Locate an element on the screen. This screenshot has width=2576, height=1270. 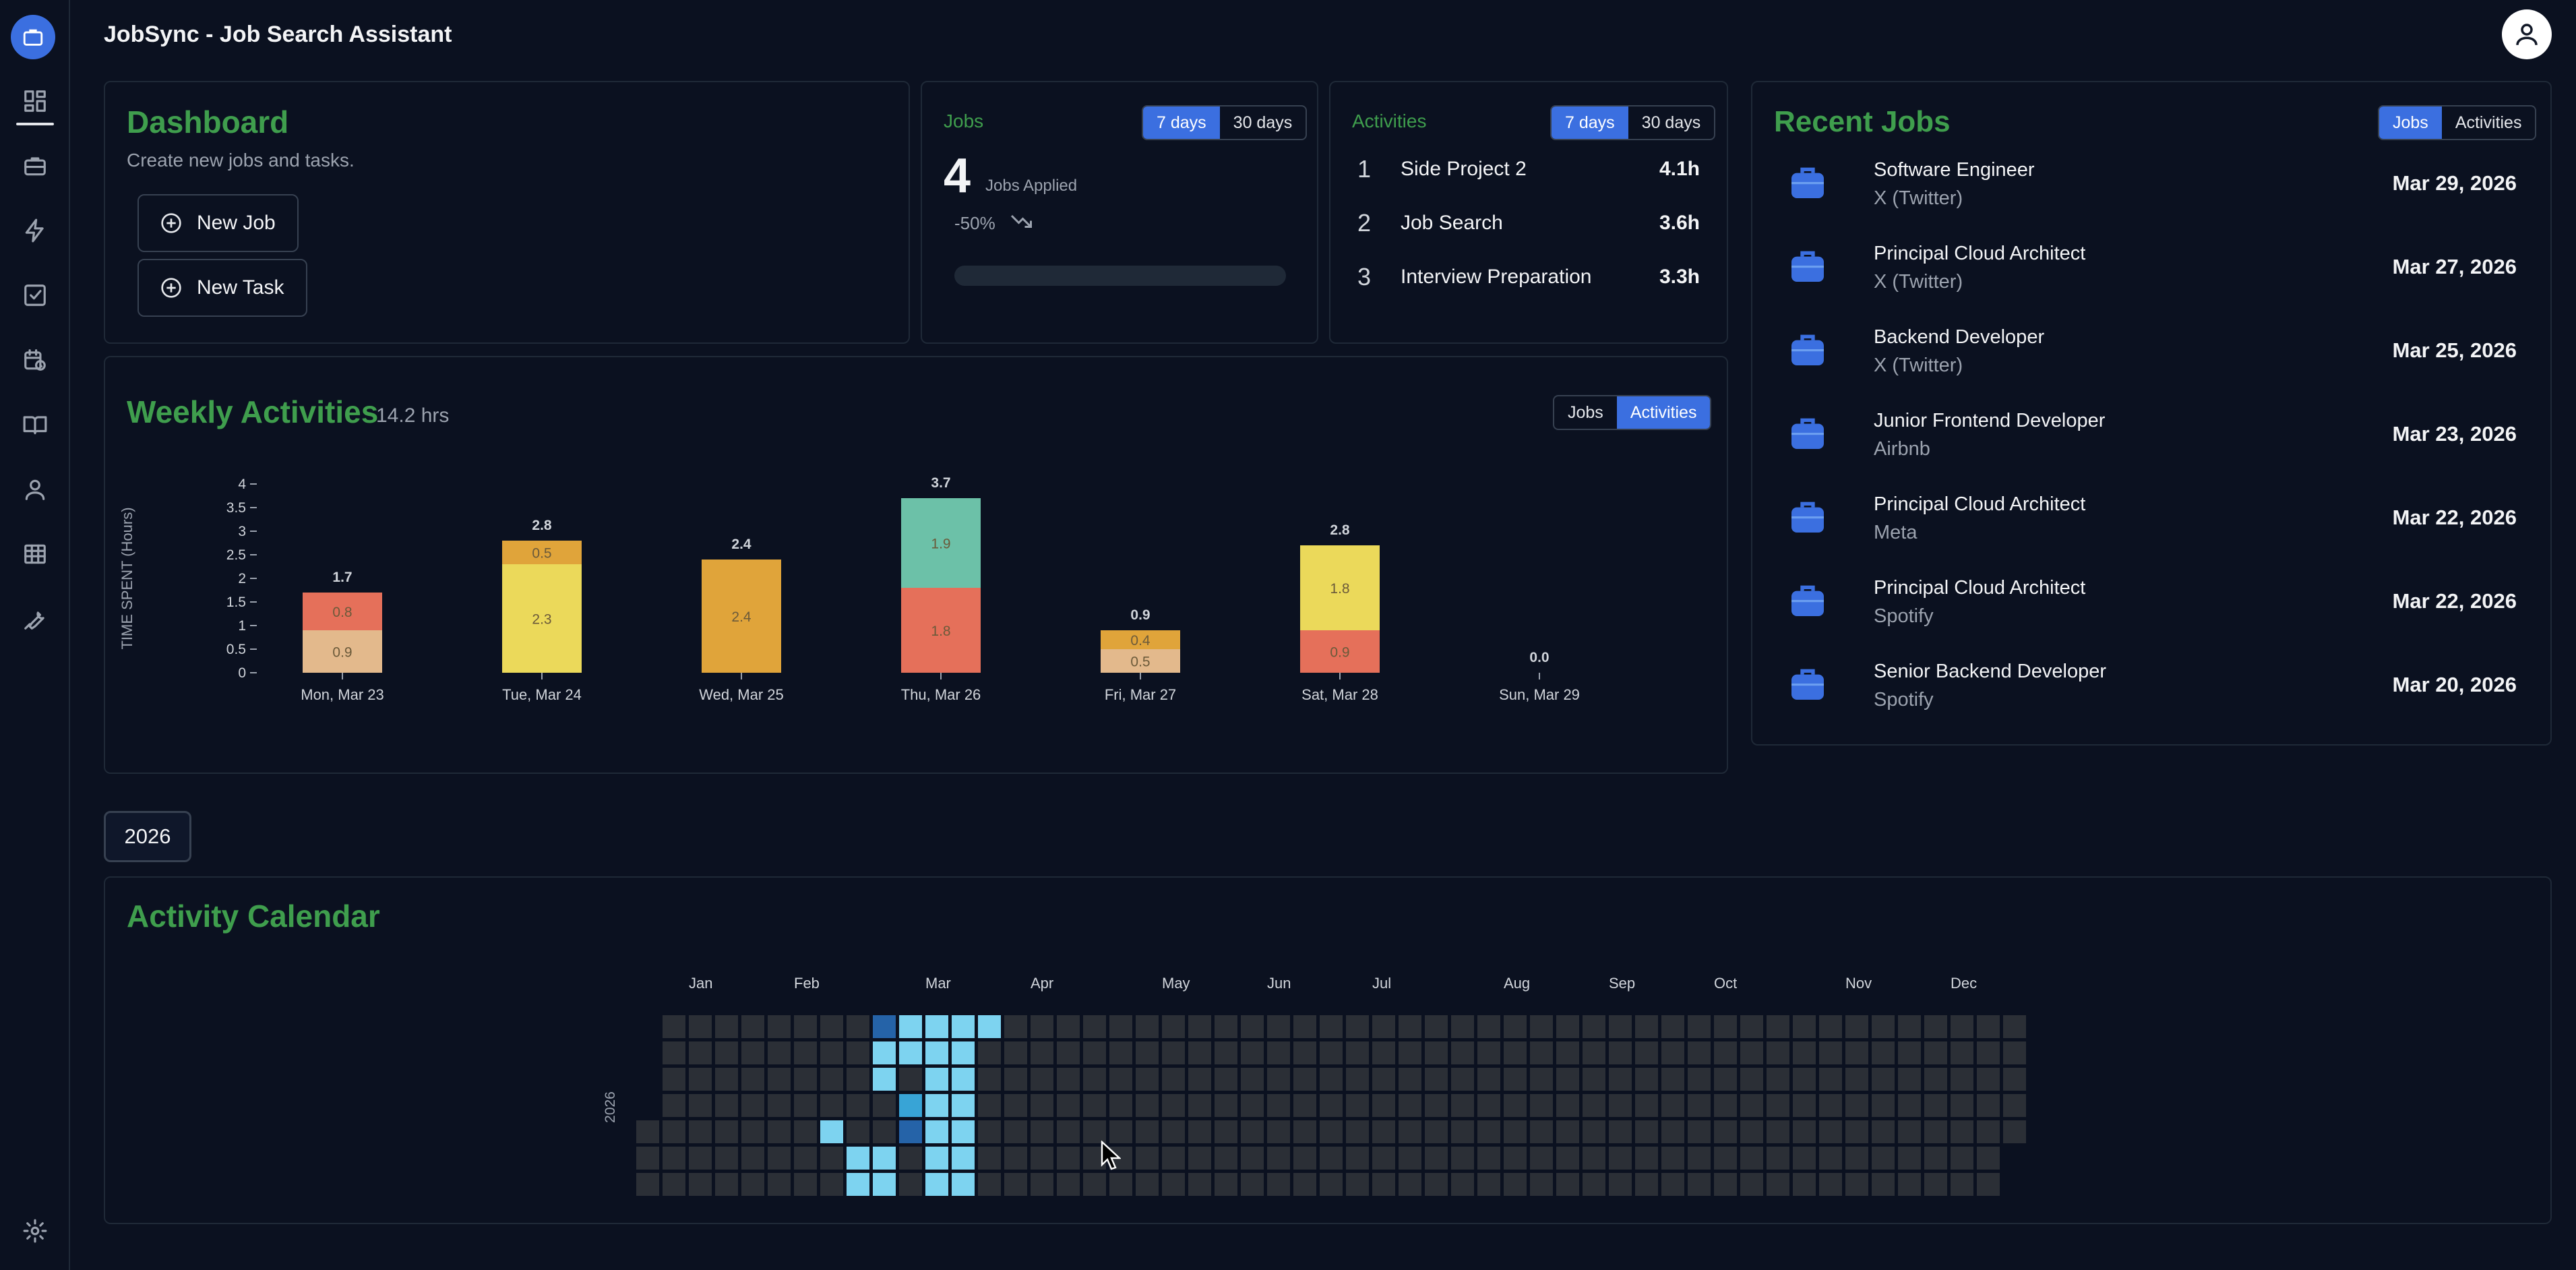
book-icon is located at coordinates (35, 424).